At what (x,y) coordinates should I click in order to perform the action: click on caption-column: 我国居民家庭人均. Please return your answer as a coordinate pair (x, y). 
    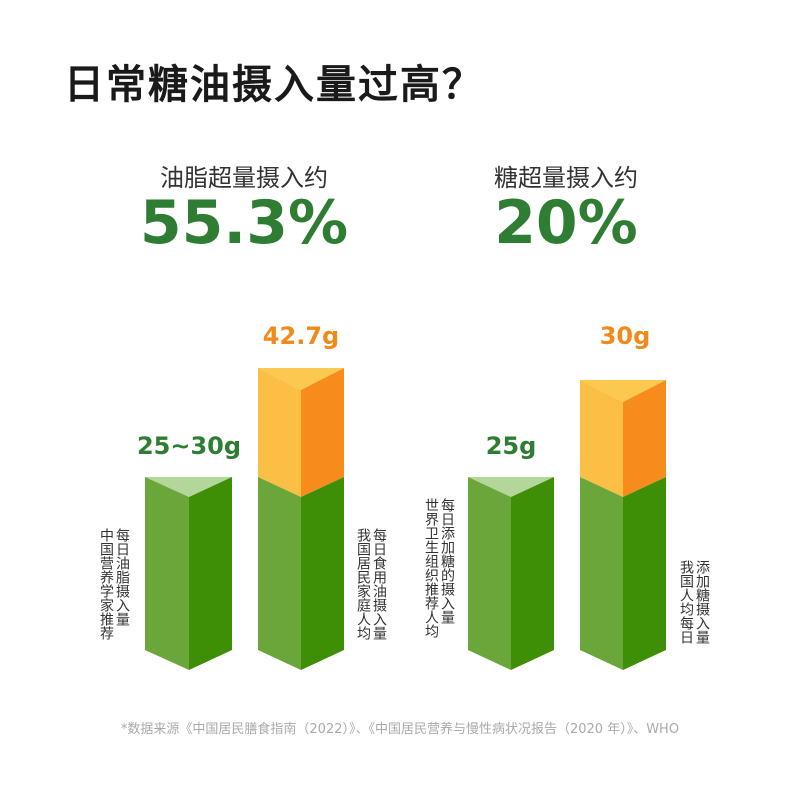
    Looking at the image, I should click on (363, 584).